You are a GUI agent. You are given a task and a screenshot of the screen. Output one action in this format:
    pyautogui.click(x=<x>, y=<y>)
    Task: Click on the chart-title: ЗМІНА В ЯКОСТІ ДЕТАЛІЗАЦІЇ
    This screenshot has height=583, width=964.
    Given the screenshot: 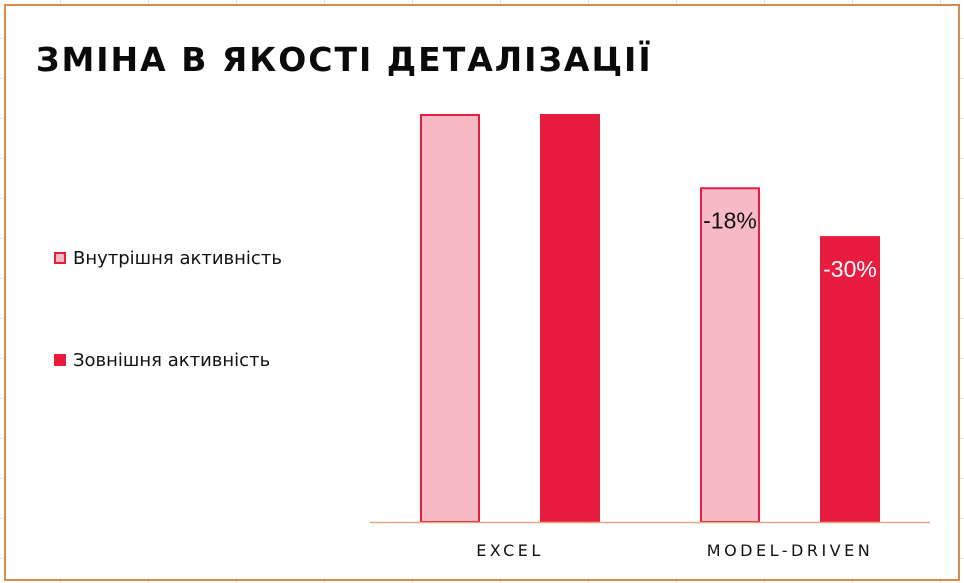 What is the action you would take?
    pyautogui.click(x=344, y=59)
    